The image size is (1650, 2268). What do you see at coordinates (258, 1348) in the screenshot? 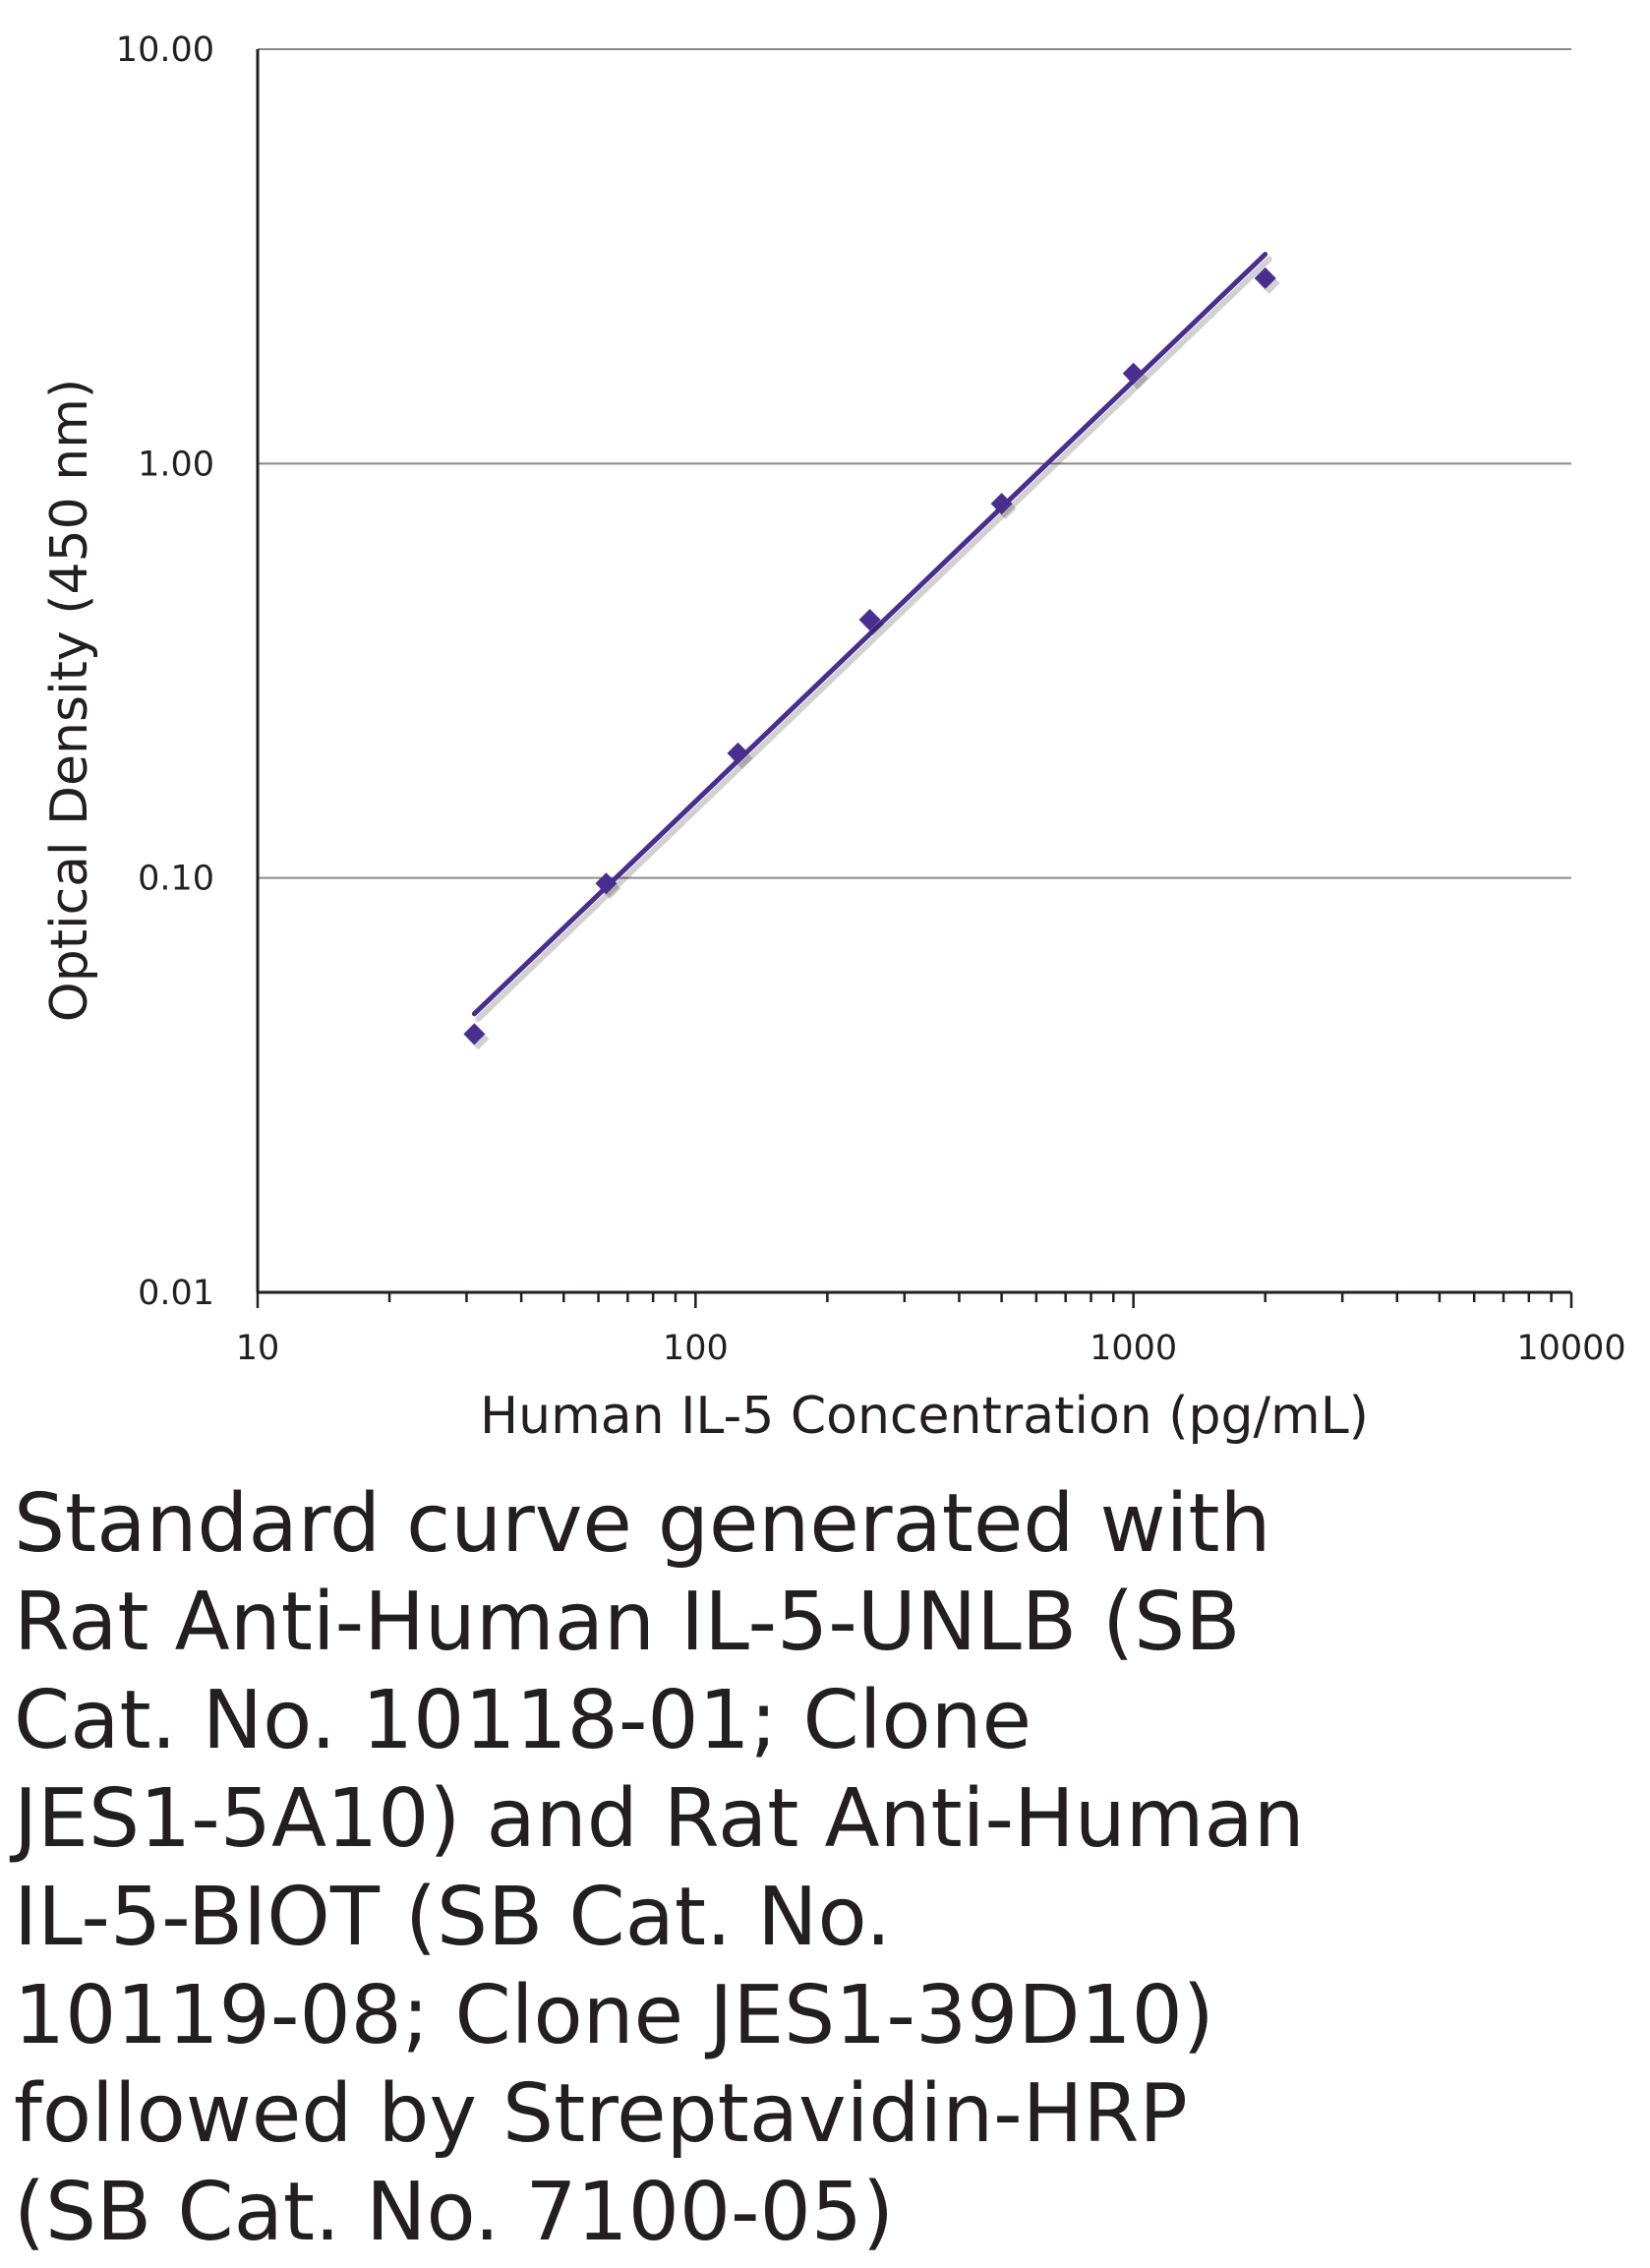
I see `x-tick-label: 10` at bounding box center [258, 1348].